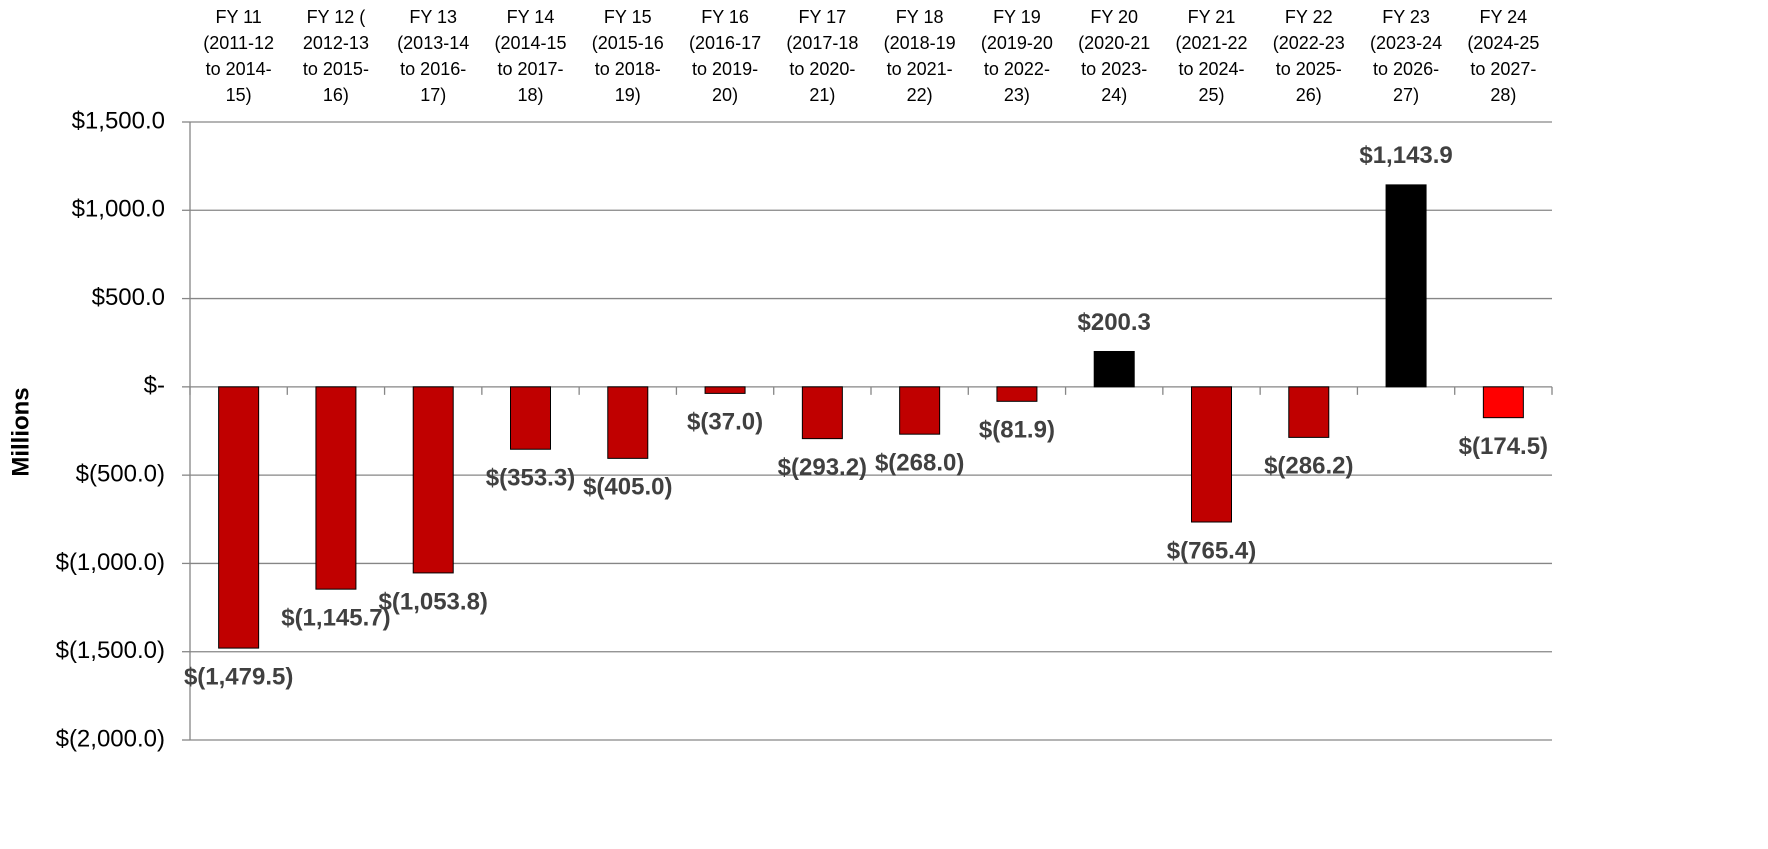 The width and height of the screenshot is (1768, 849). I want to click on x-tick-label: FY 14 (2014-15 to 2017-18), so click(530, 56).